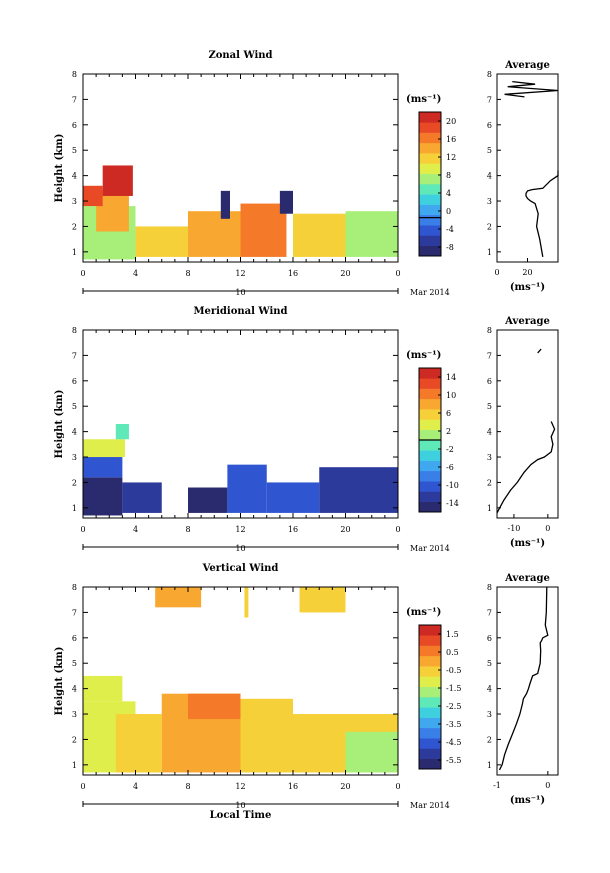 The image size is (610, 873). What do you see at coordinates (240, 311) in the screenshot?
I see `panel-title: Meridional Wind` at bounding box center [240, 311].